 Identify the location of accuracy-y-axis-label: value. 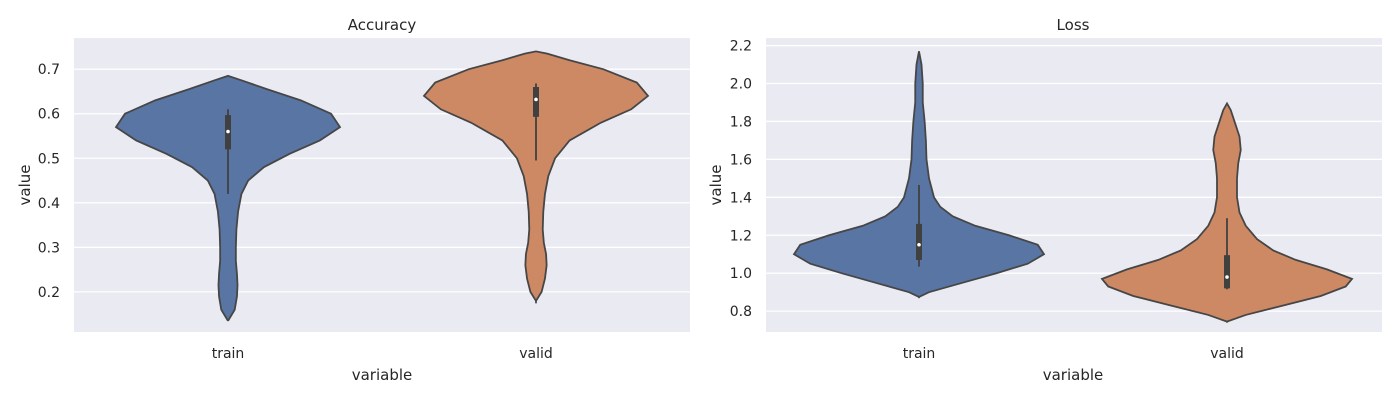
(25, 185).